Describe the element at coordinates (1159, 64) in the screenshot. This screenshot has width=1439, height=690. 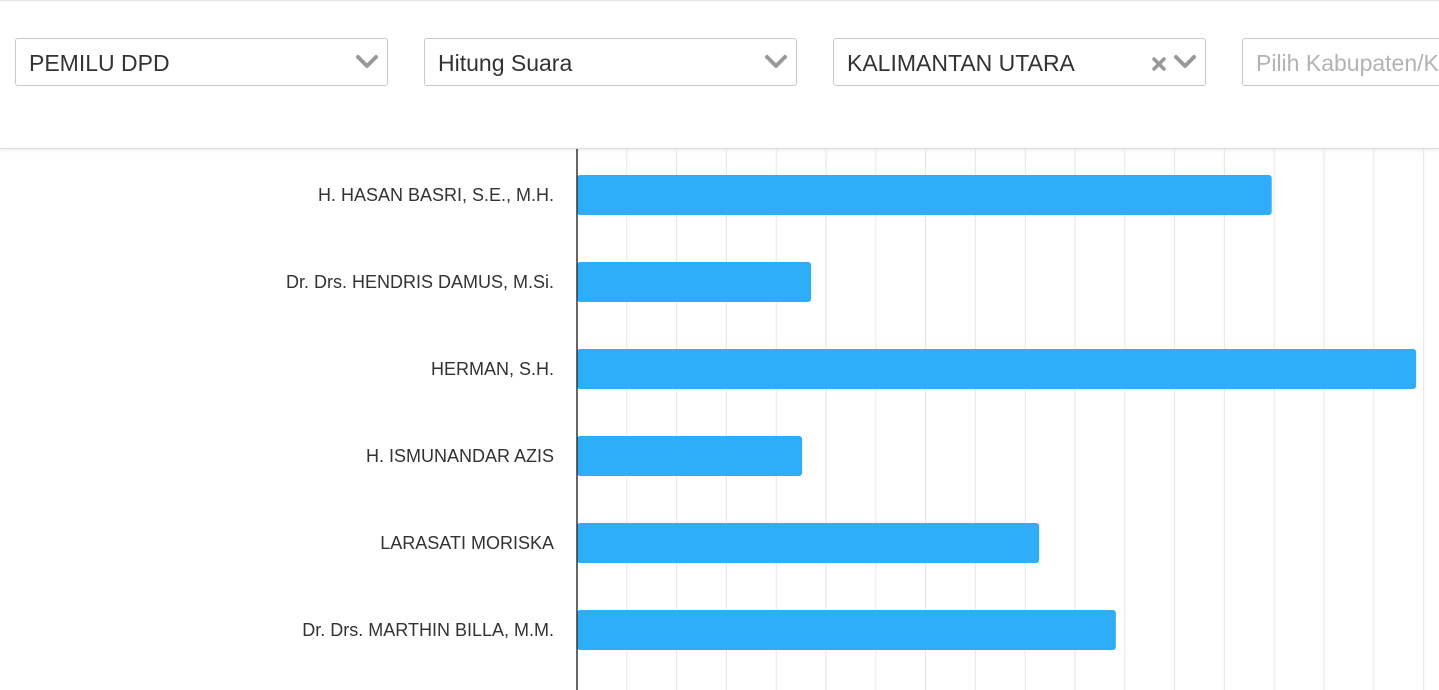
I see `close-icon` at that location.